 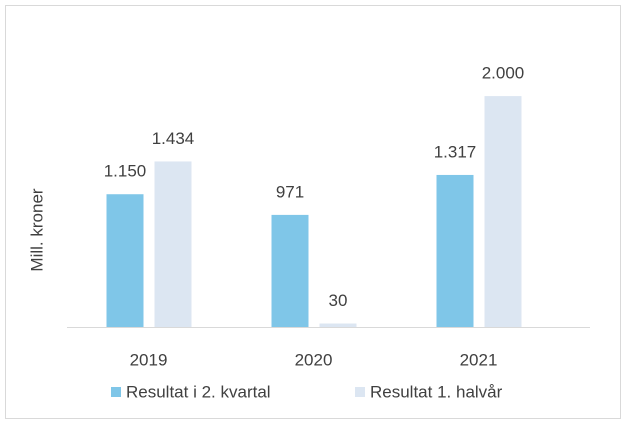 I want to click on legend-label: Resultat i 2. kvartal, so click(x=198, y=391).